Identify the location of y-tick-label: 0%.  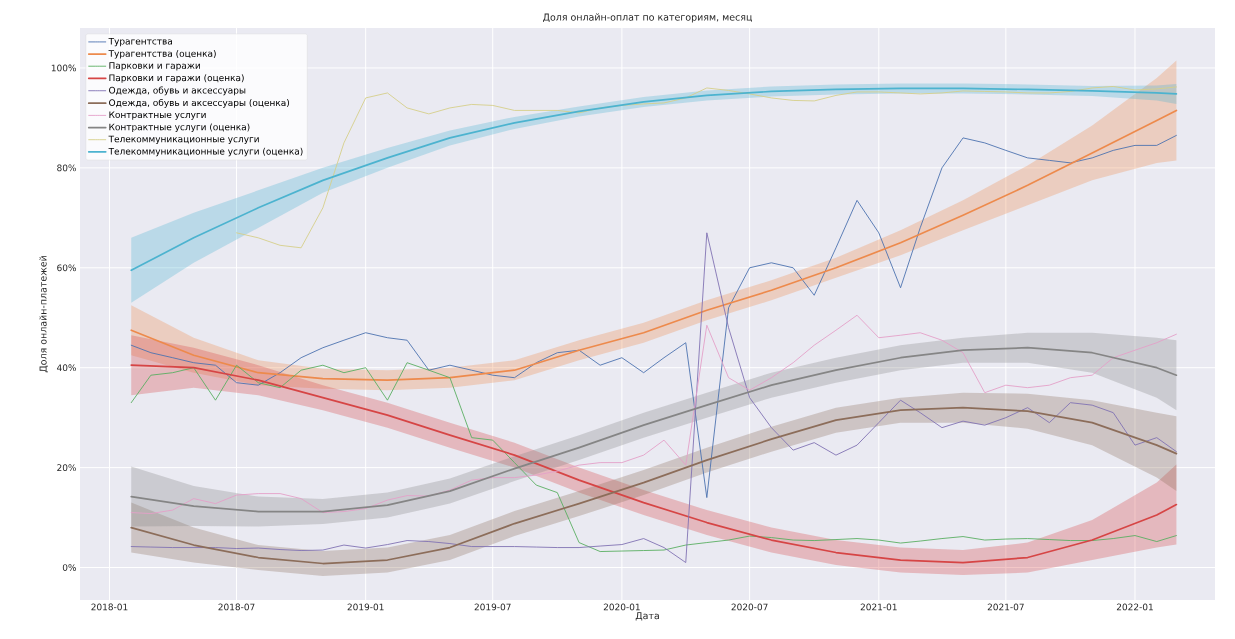
(69, 567).